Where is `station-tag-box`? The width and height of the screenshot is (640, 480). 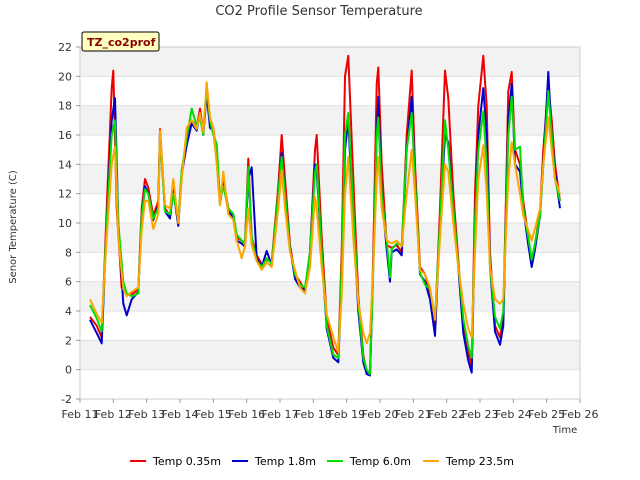 station-tag-box is located at coordinates (120, 41).